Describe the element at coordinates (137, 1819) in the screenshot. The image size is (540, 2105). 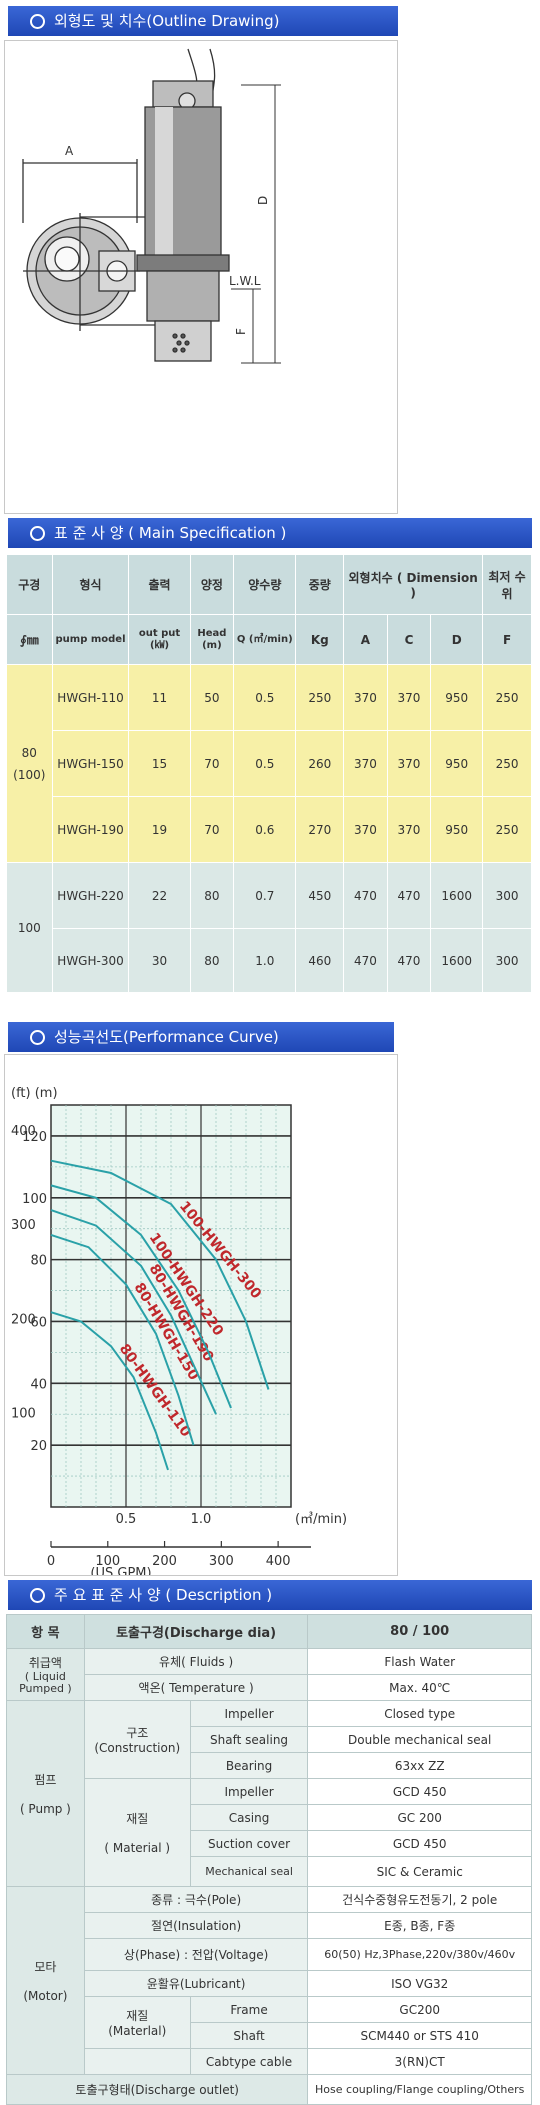
I see `material-label: 재질` at that location.